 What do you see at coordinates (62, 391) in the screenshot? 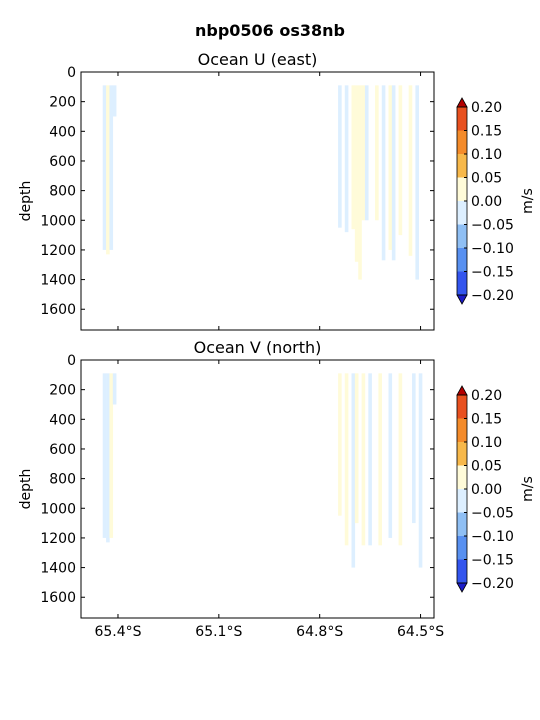
I see `y-tick-label: 200` at bounding box center [62, 391].